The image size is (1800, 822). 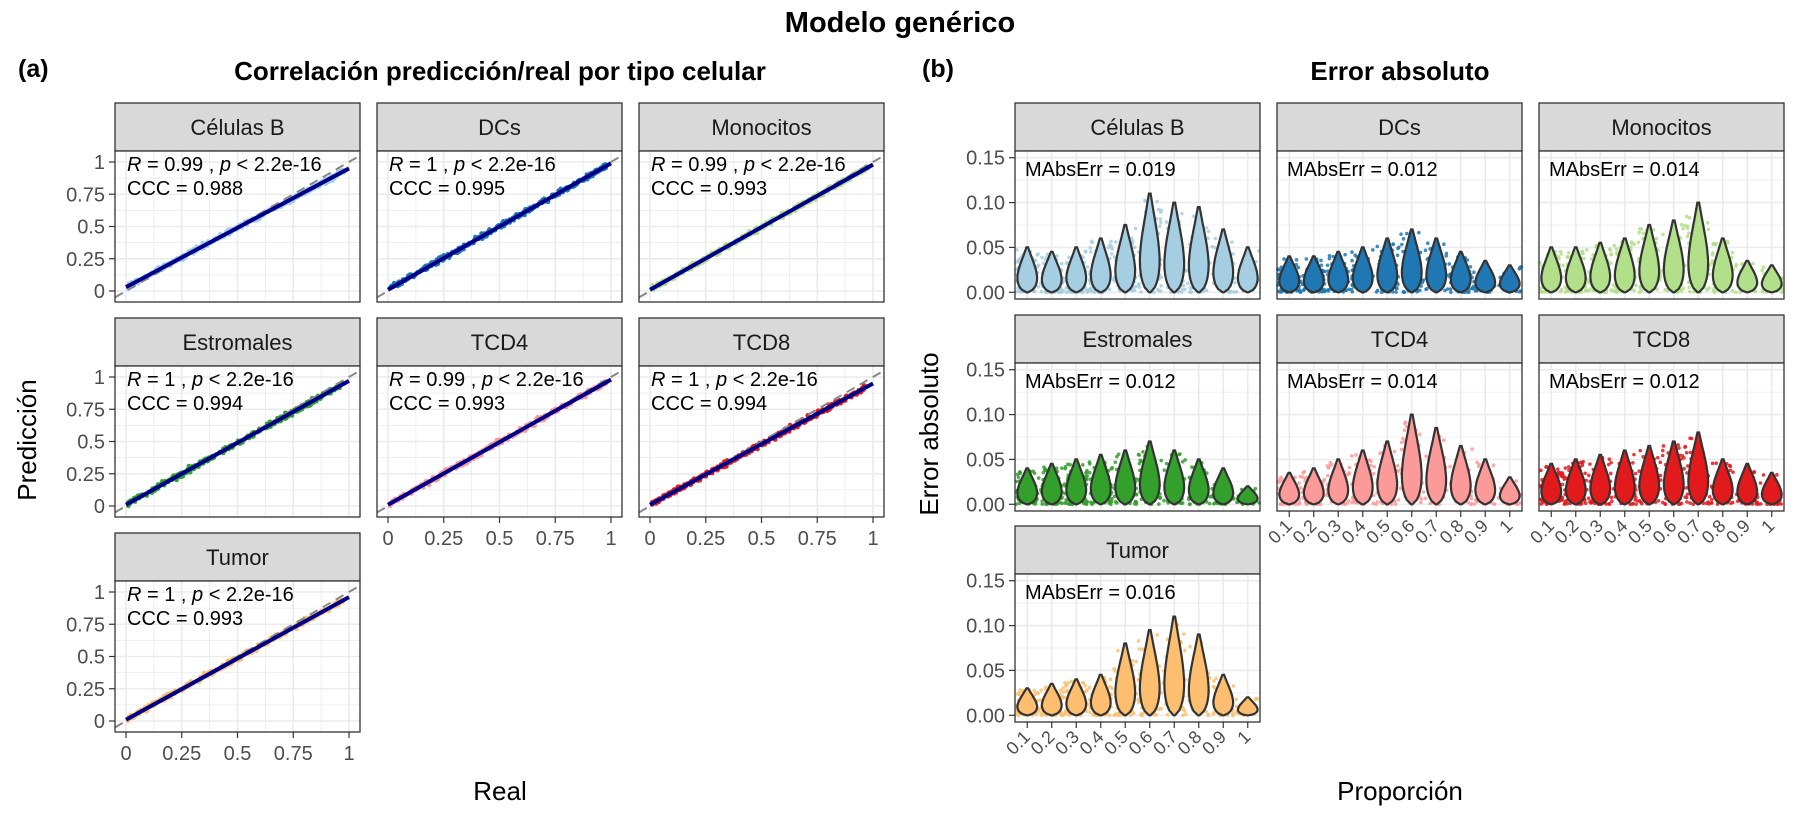 I want to click on panel-b-title: Error absoluto, so click(x=1399, y=71).